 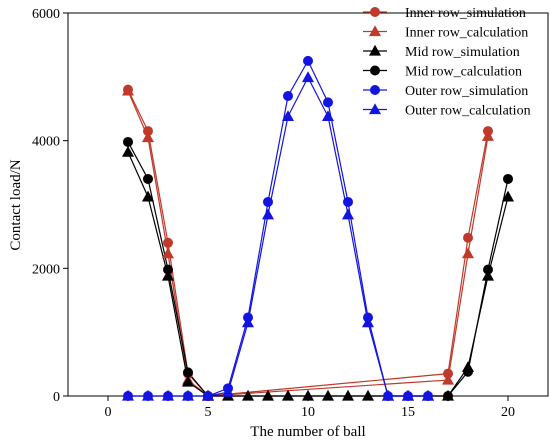 I want to click on legend-label-mid-row-calculation: Mid row_calculation, so click(x=463, y=72).